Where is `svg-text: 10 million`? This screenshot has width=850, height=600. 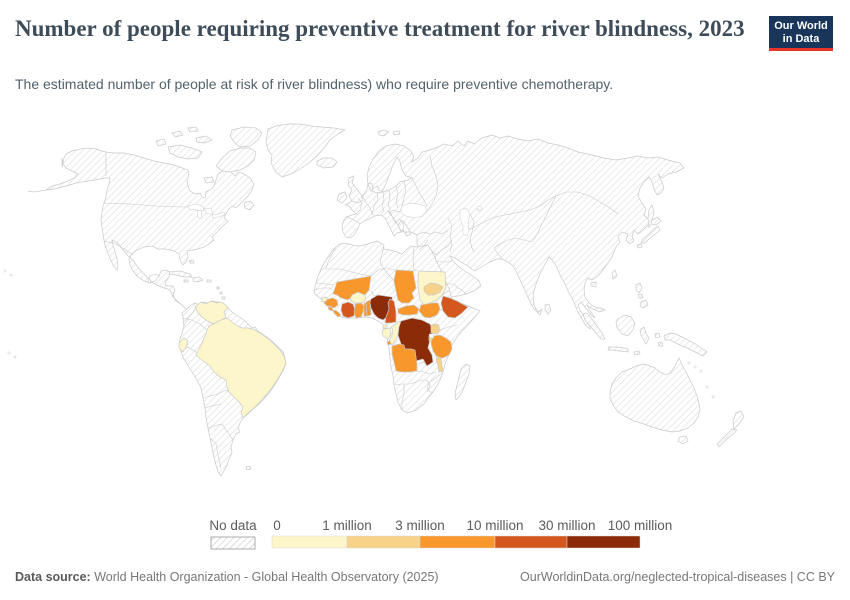
svg-text: 10 million is located at coordinates (494, 525).